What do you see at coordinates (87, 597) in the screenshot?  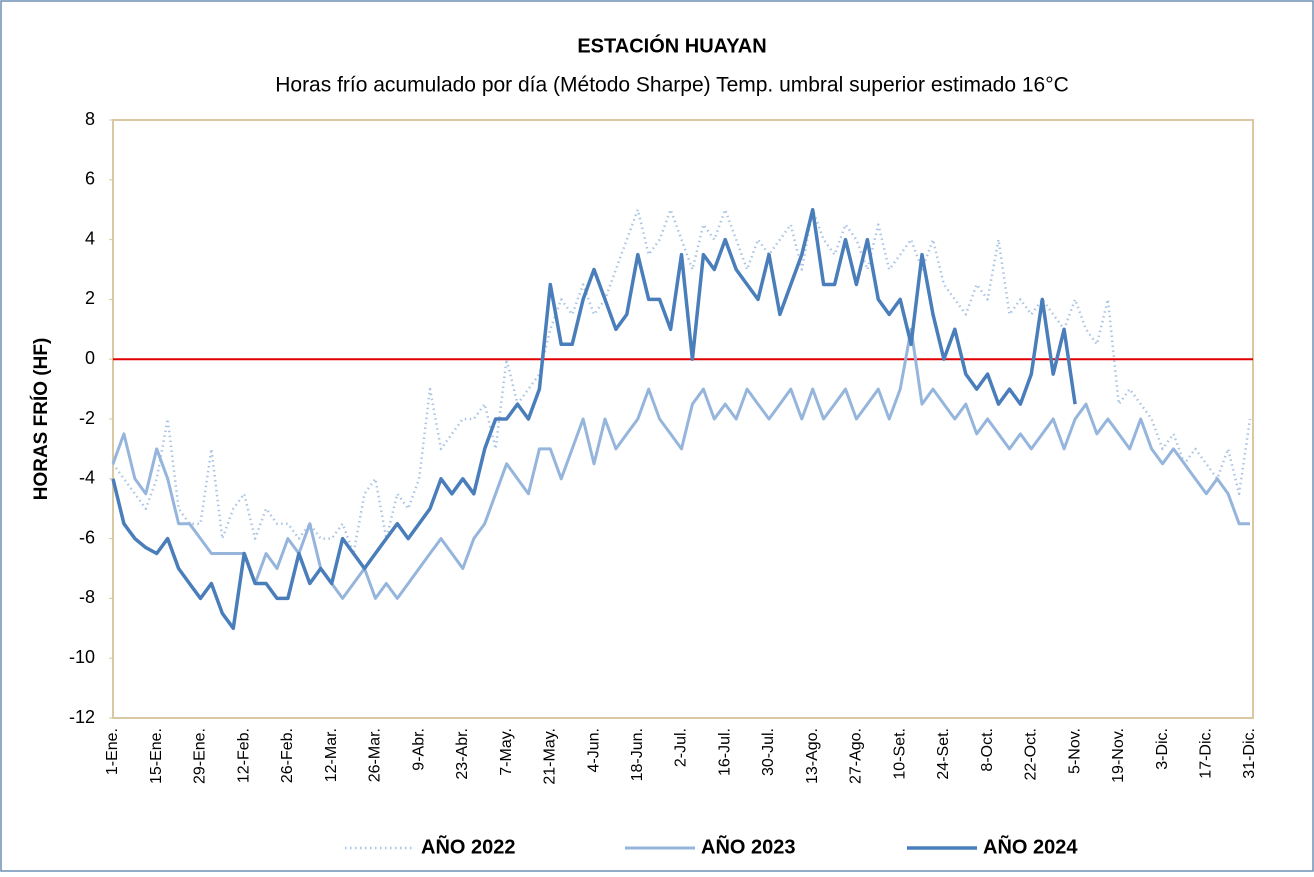 I see `y-tick-label: -8` at bounding box center [87, 597].